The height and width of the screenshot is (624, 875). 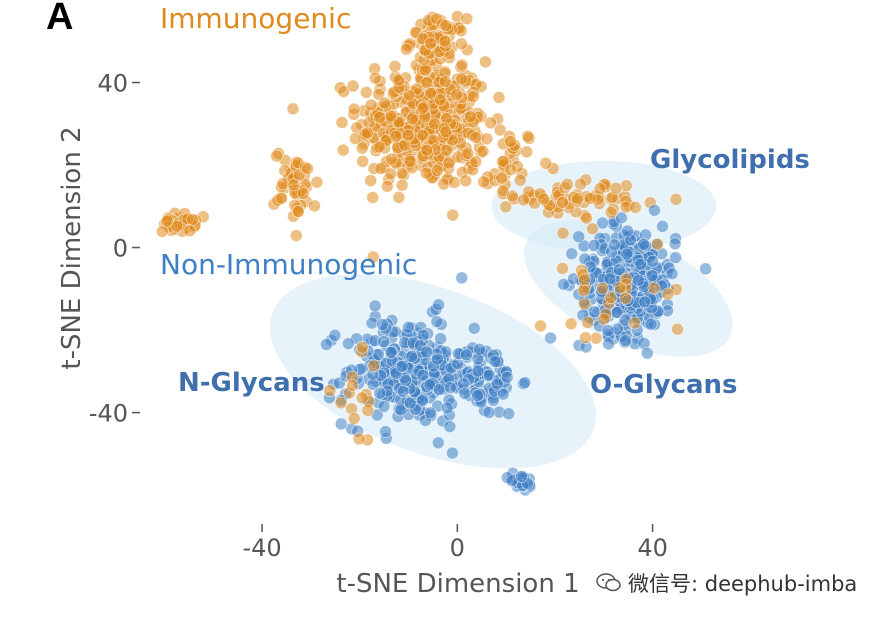 I want to click on y-axis-title: t-SNE Dimension 2, so click(x=72, y=247).